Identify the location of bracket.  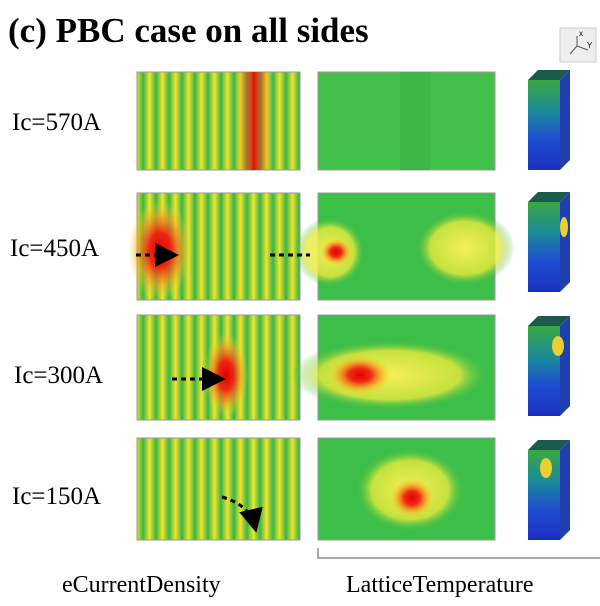
(458, 553).